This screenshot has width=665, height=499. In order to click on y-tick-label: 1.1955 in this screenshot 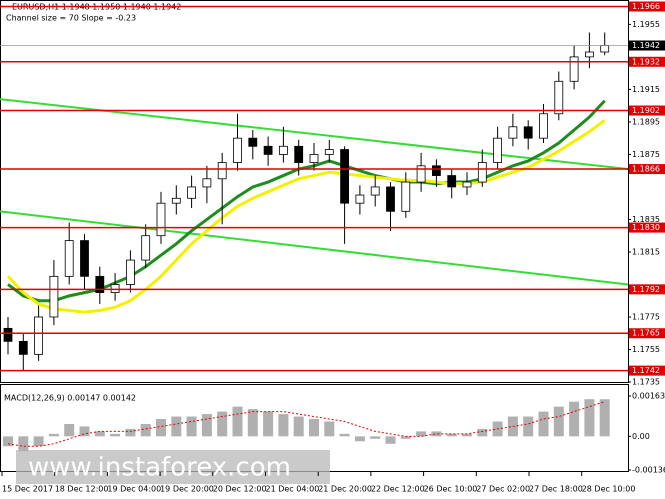, I will do `click(646, 24)`.